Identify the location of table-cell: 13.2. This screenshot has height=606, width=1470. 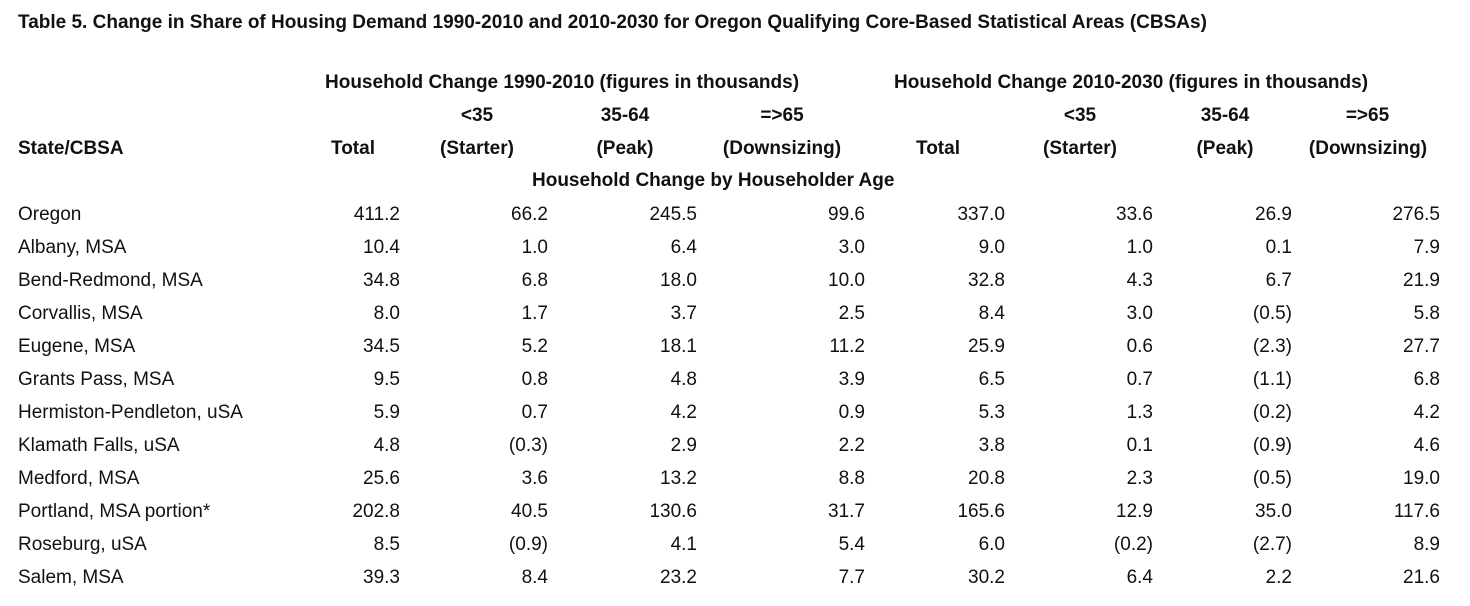
(678, 478).